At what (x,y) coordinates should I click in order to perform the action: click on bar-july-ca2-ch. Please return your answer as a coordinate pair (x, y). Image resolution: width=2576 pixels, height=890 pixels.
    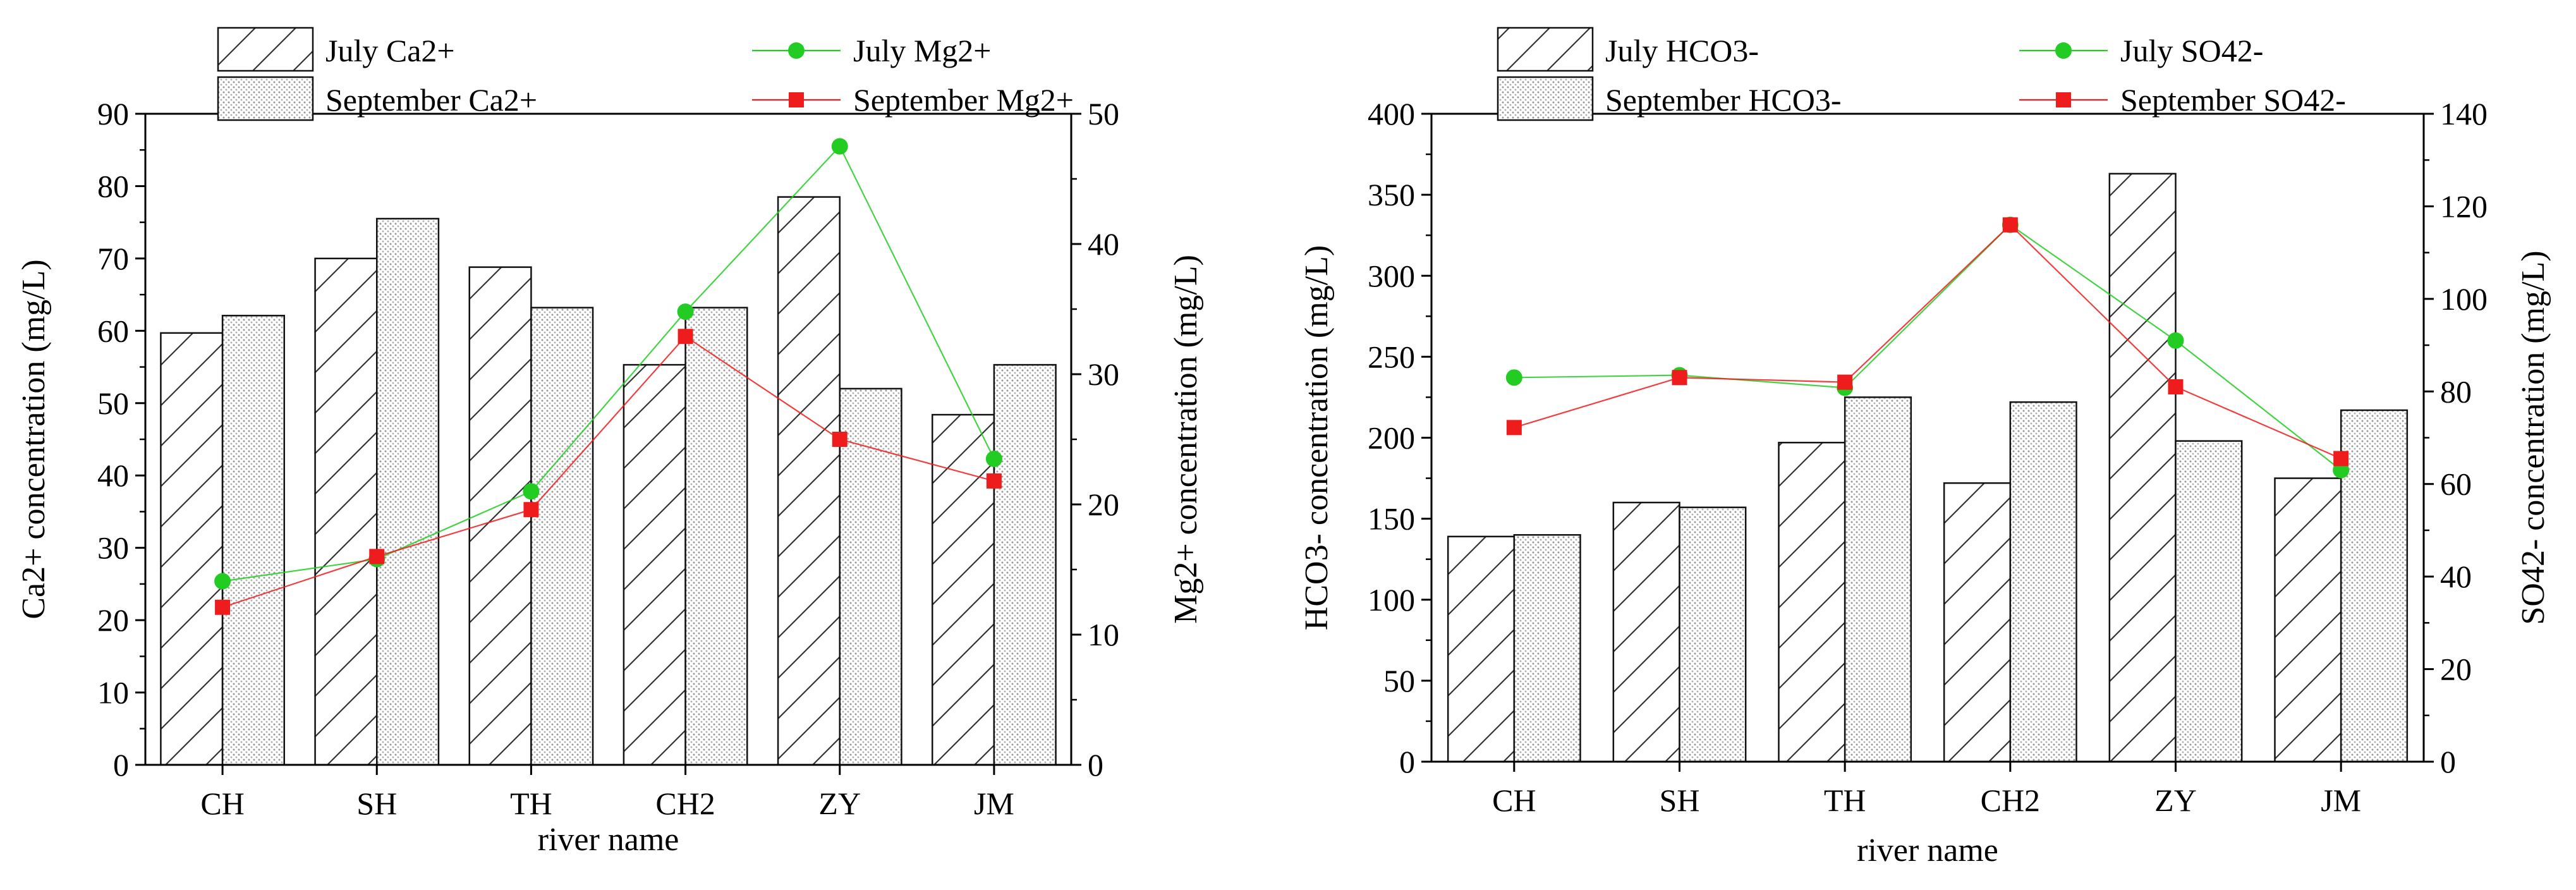
    Looking at the image, I should click on (192, 549).